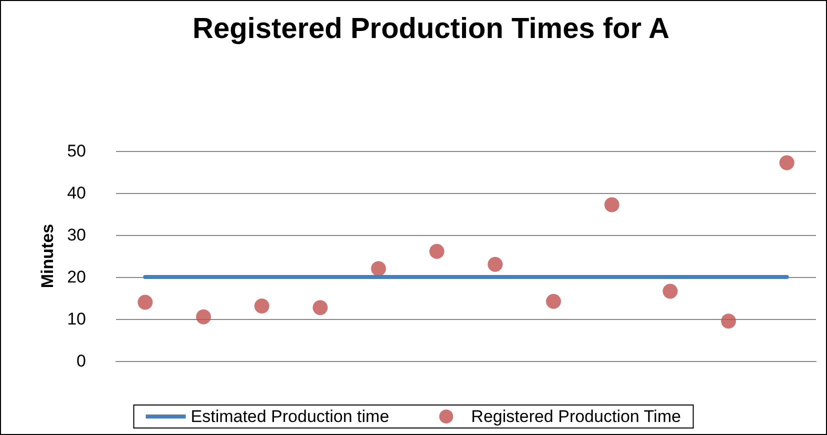  I want to click on y-axis-title: Minutes, so click(48, 256).